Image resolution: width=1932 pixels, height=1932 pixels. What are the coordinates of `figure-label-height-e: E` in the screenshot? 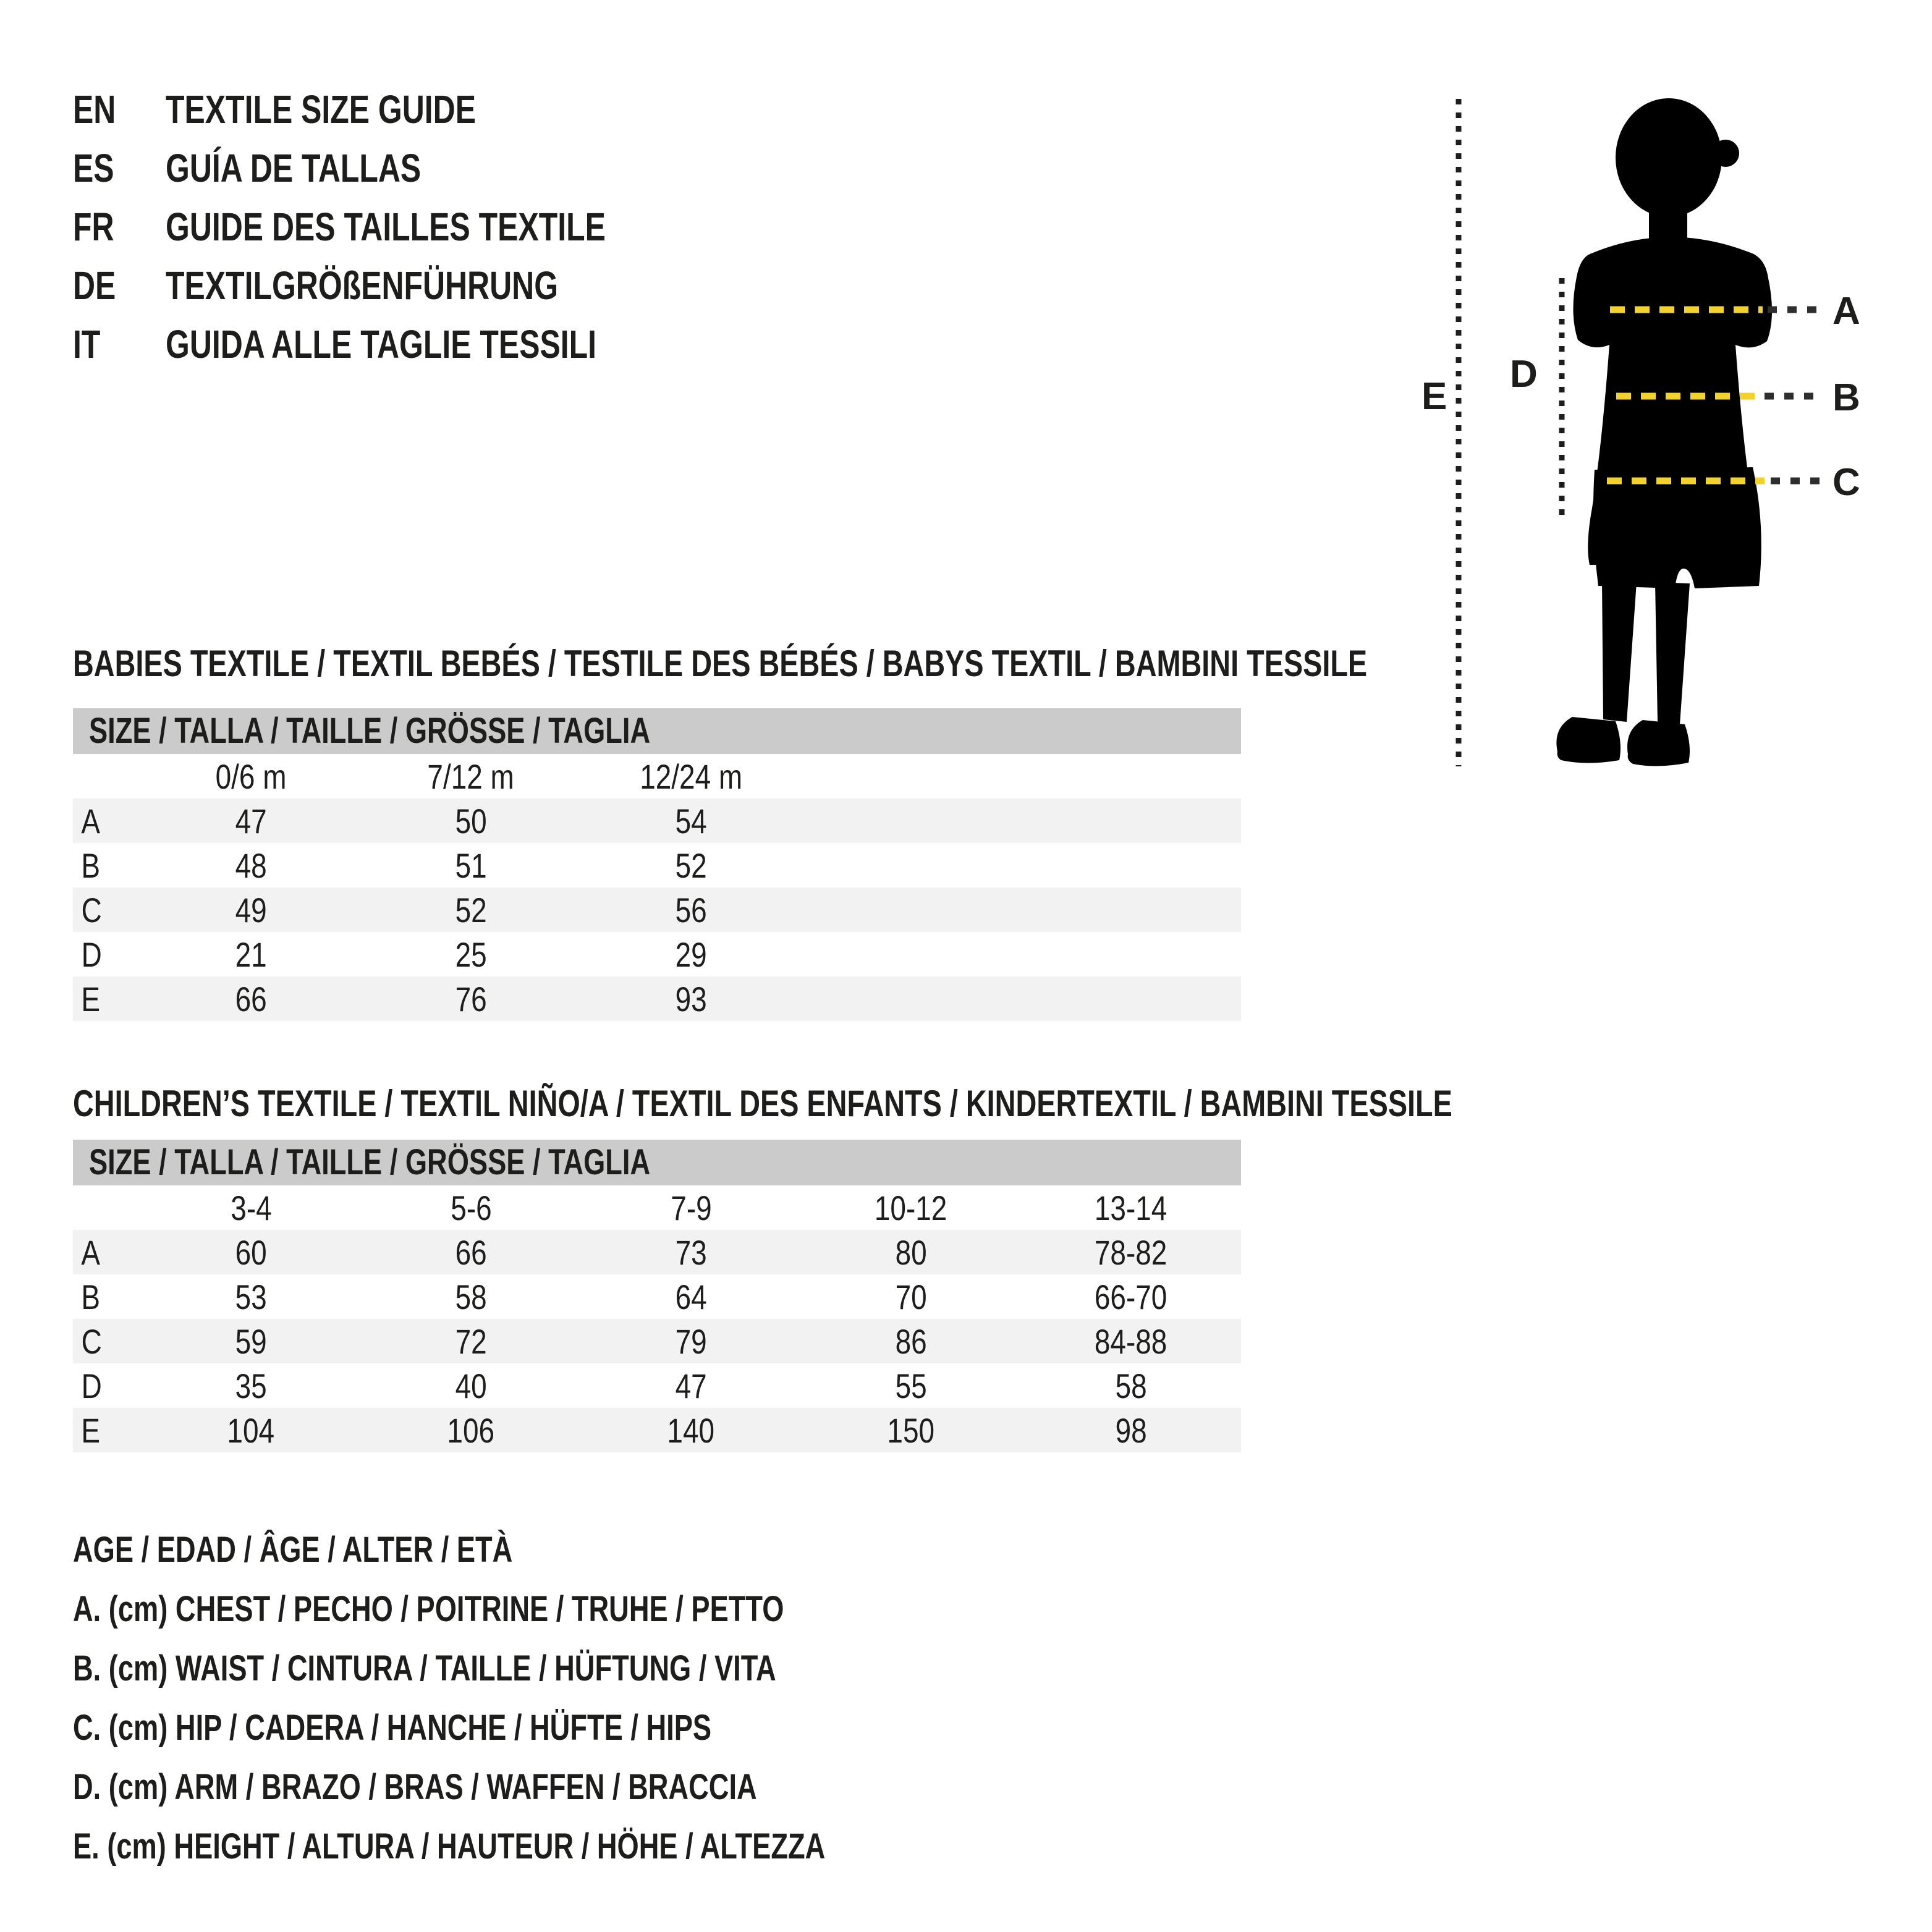 It's located at (1434, 396).